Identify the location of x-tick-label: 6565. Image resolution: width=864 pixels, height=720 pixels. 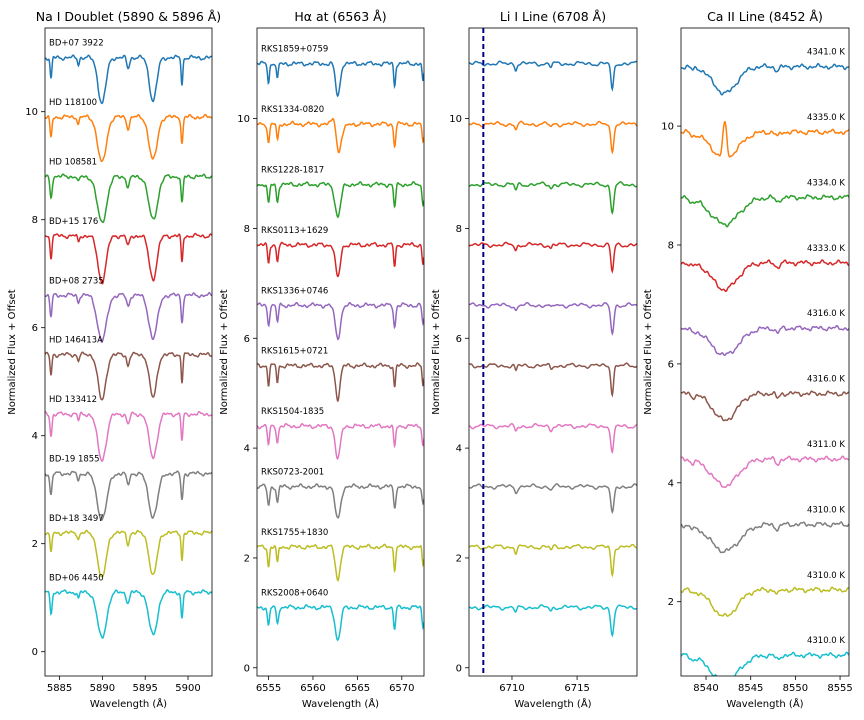
(357, 688).